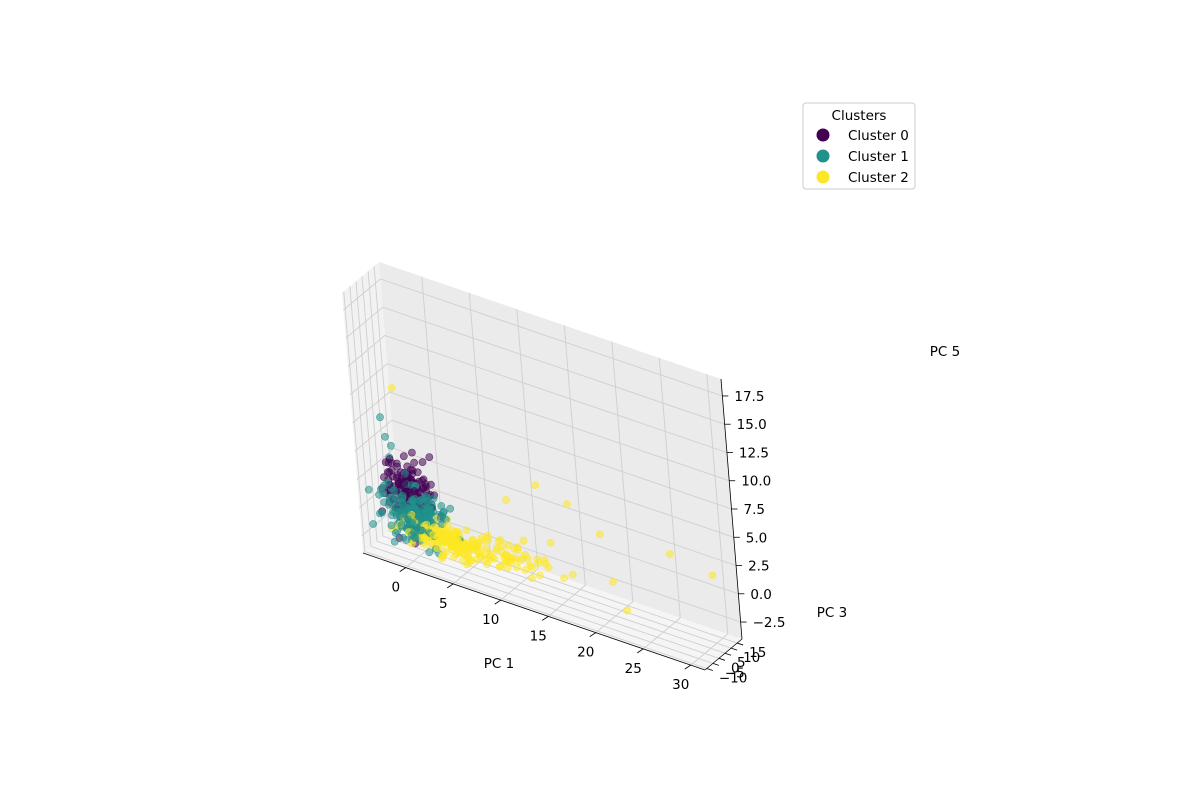 The height and width of the screenshot is (800, 1200). What do you see at coordinates (585, 653) in the screenshot?
I see `x-tick-label: 20` at bounding box center [585, 653].